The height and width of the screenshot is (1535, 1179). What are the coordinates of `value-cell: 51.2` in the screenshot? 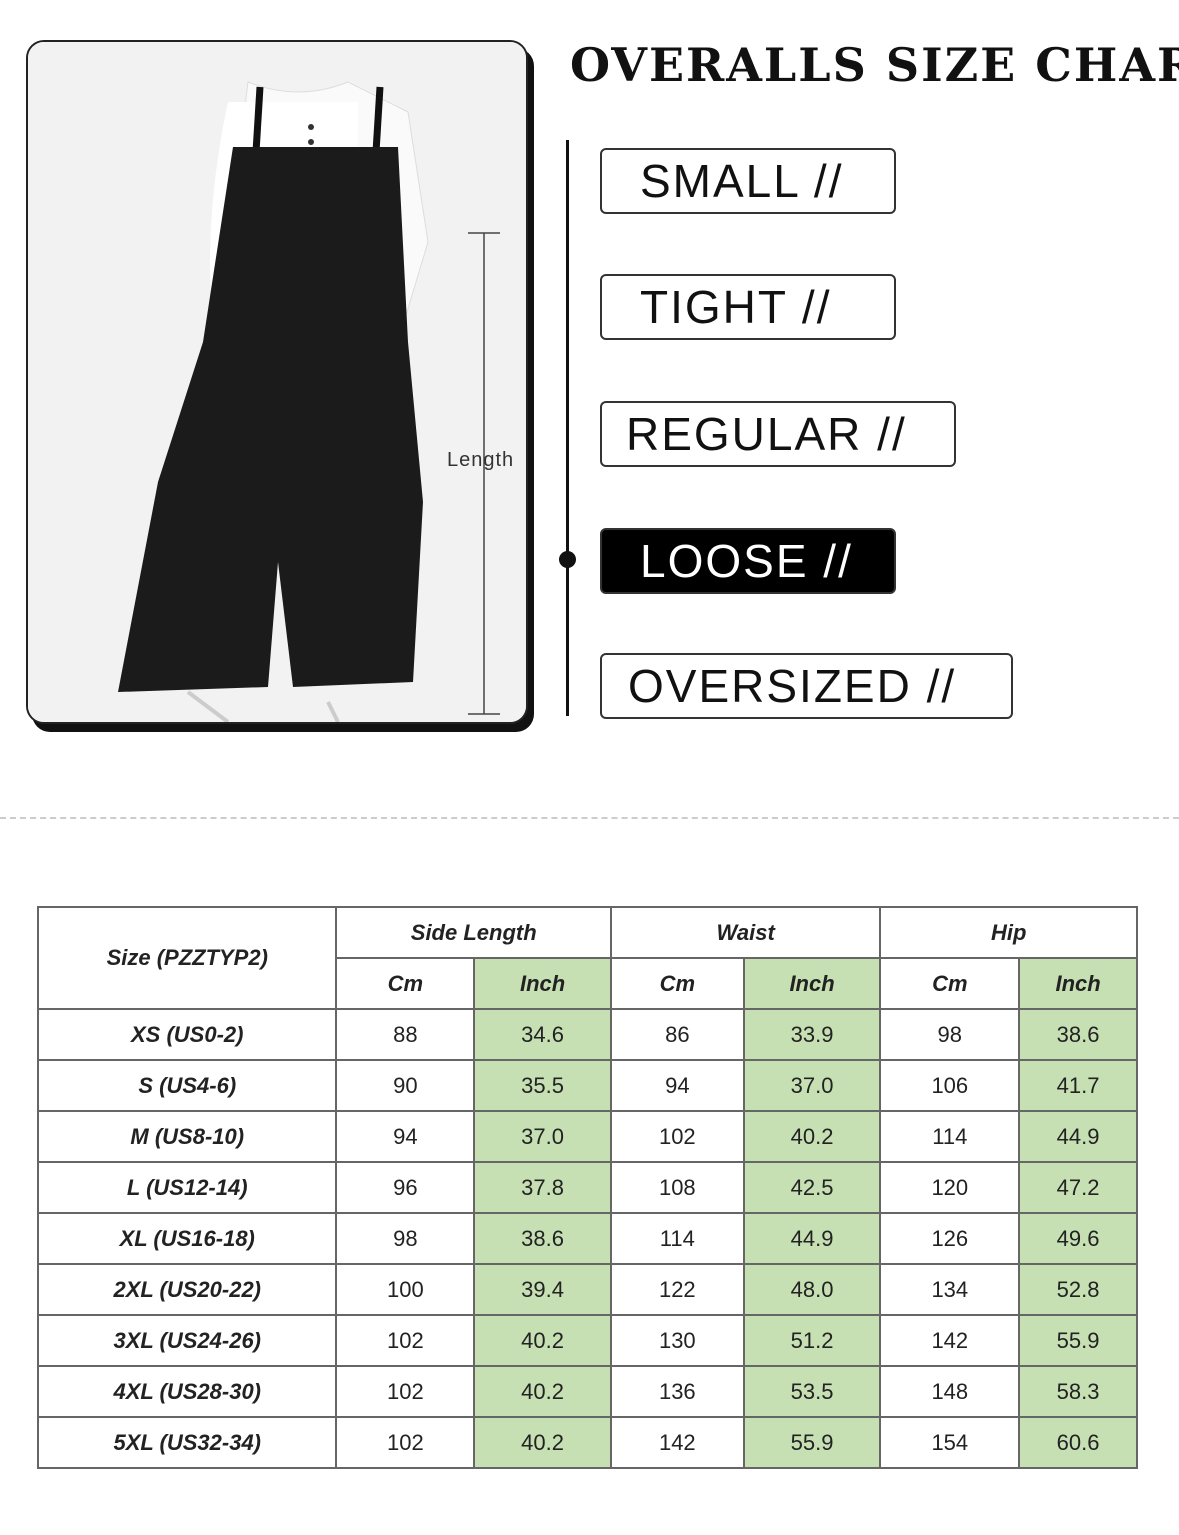 It's located at (812, 1340).